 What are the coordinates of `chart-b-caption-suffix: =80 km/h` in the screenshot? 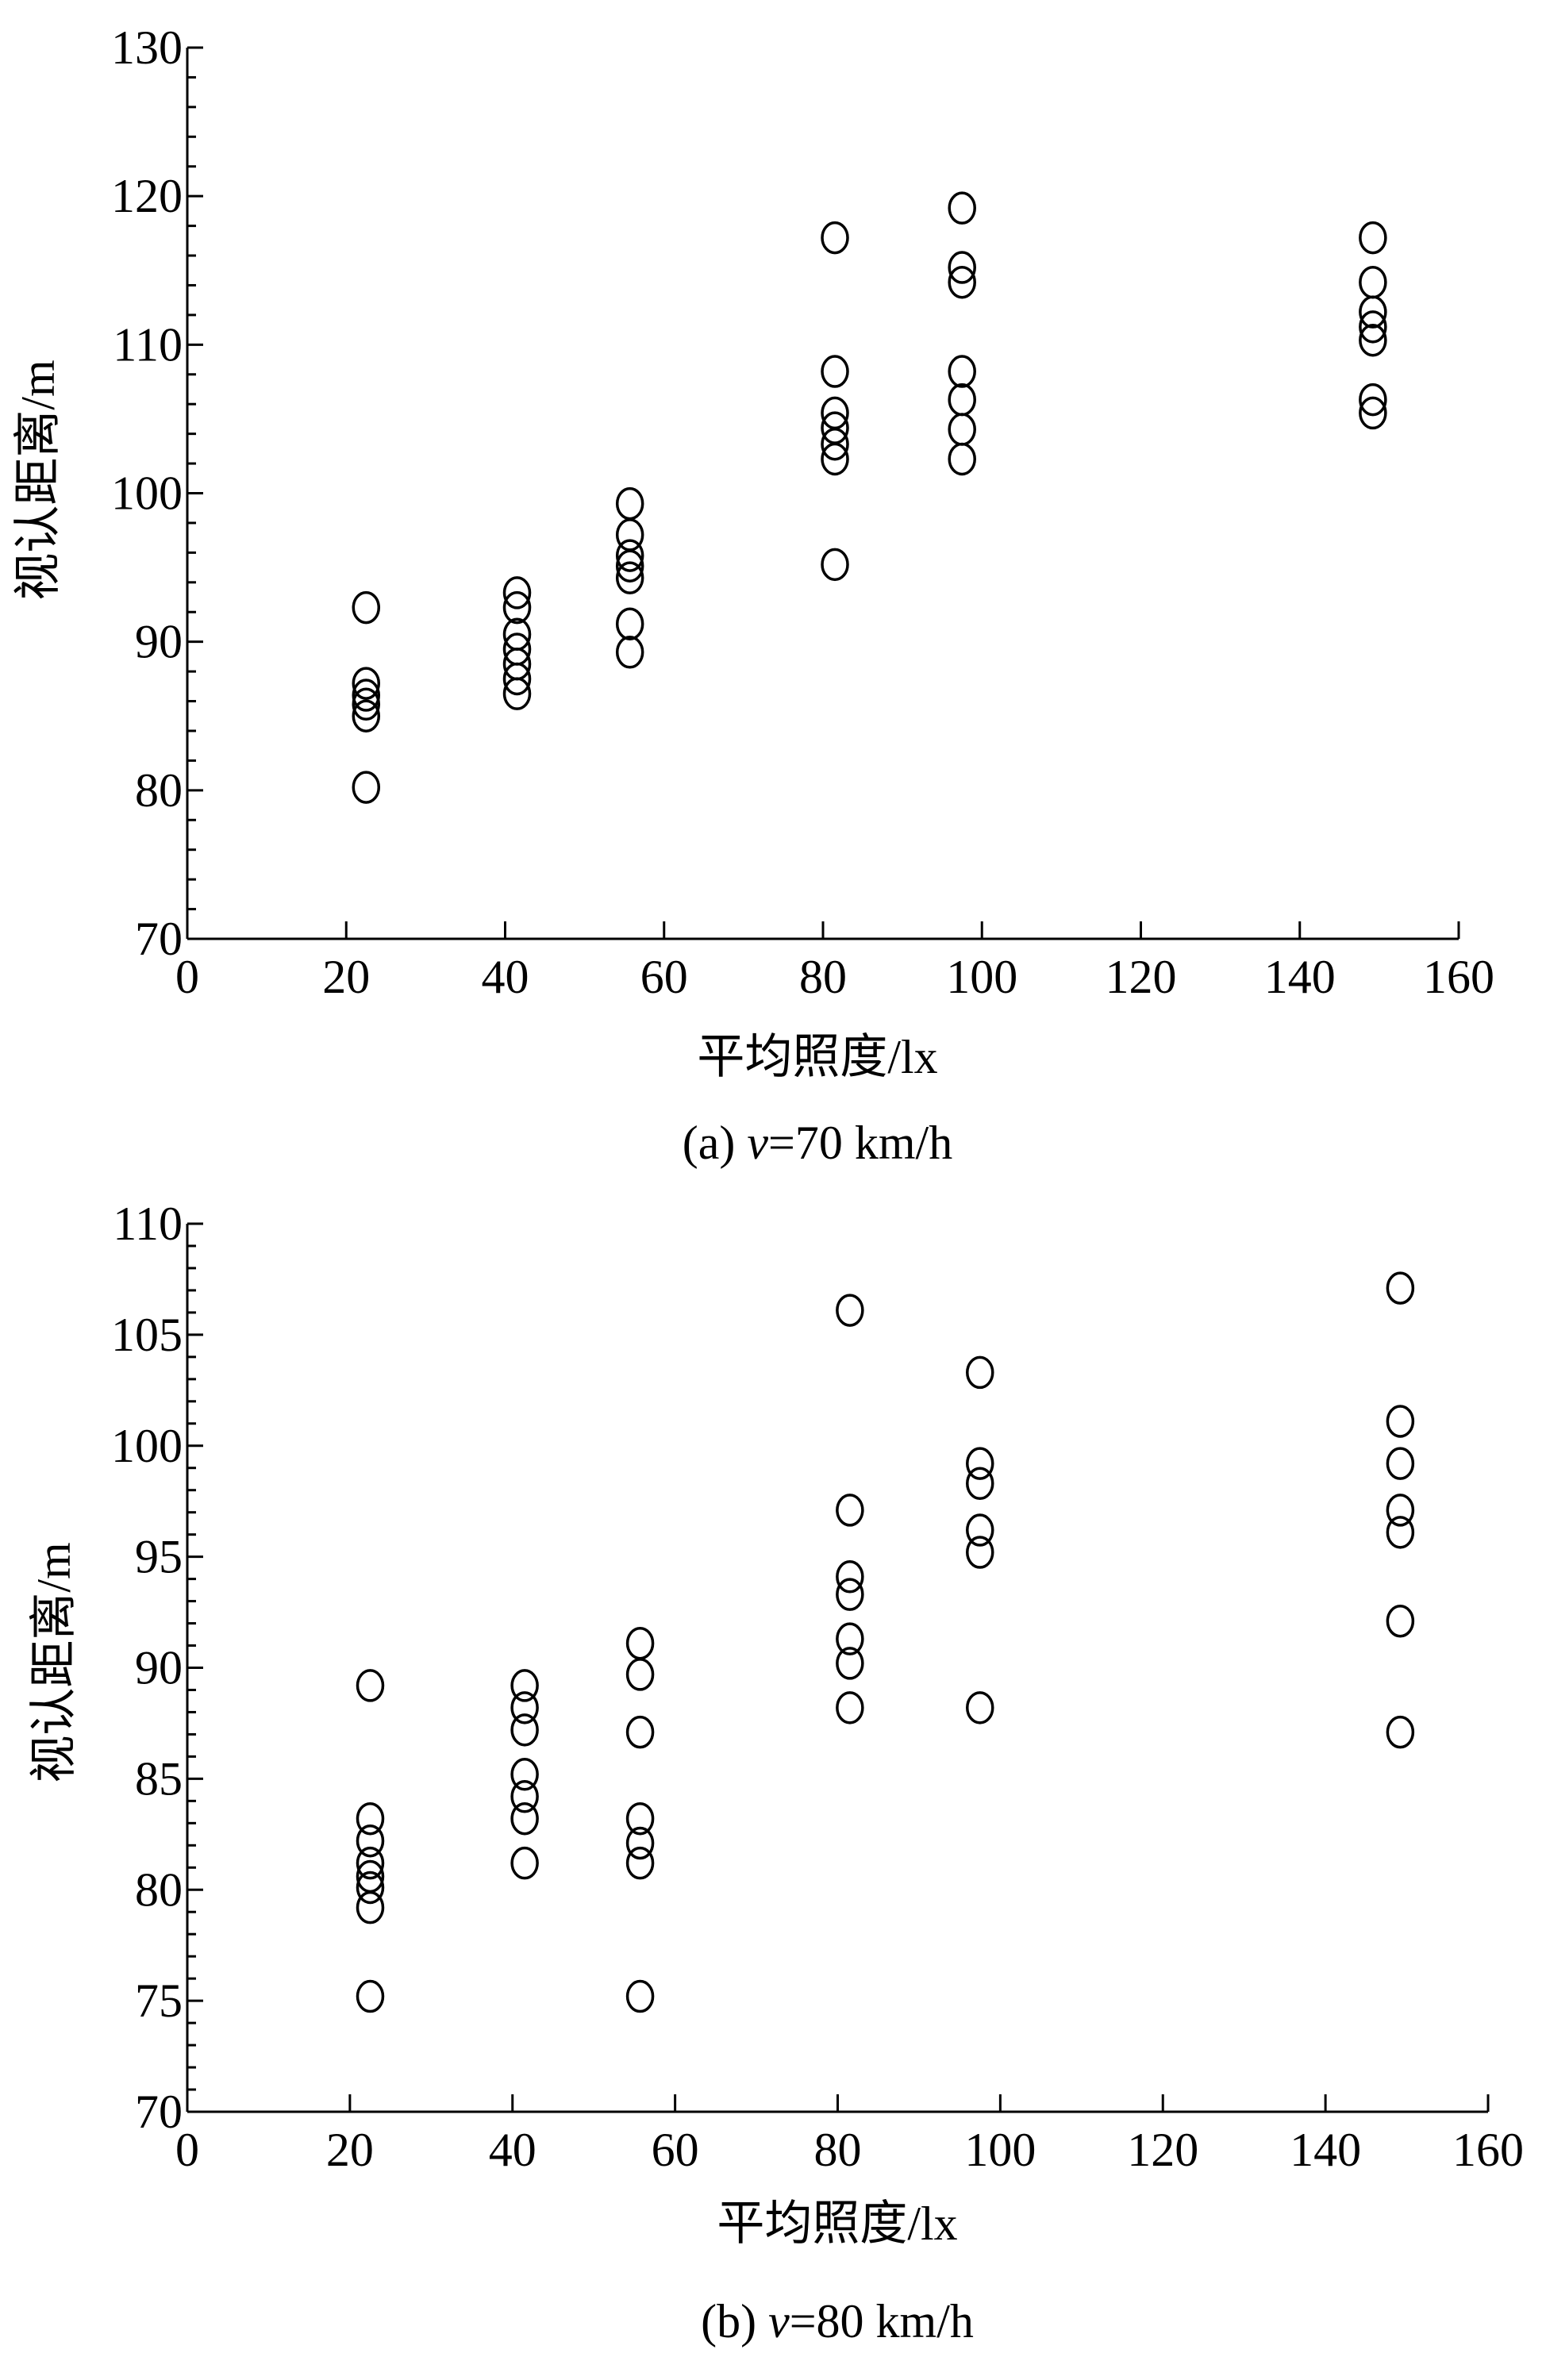 It's located at (882, 2321).